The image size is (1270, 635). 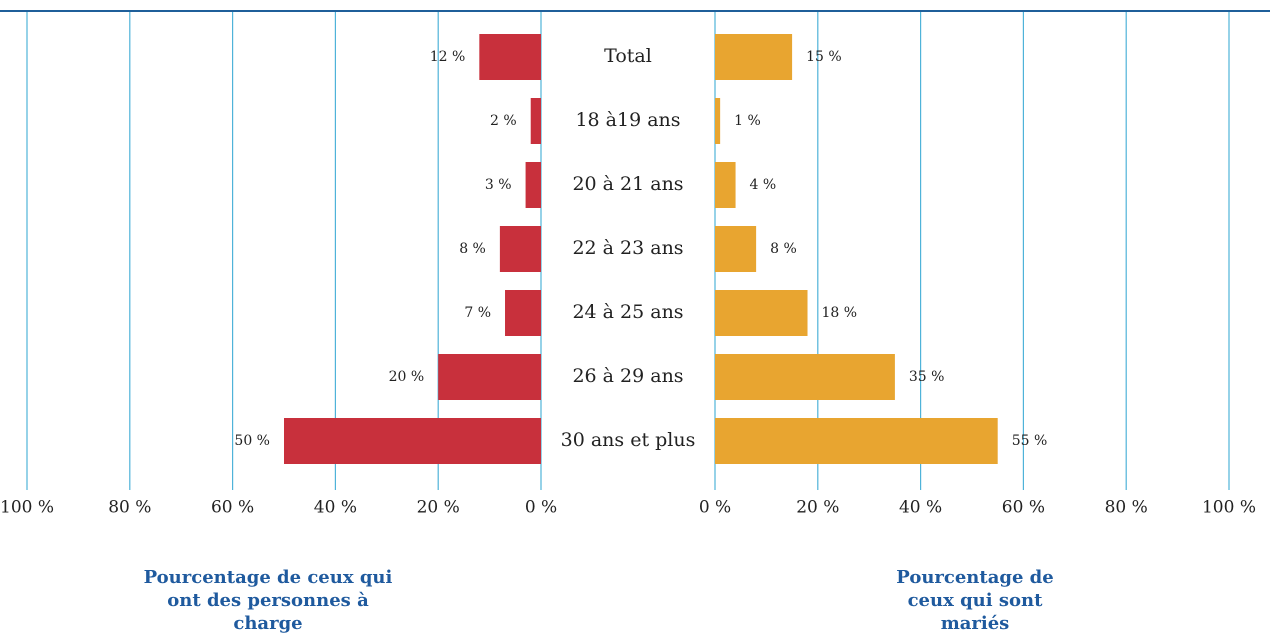 I want to click on category-label: 24 à 25 ans, so click(x=627, y=312).